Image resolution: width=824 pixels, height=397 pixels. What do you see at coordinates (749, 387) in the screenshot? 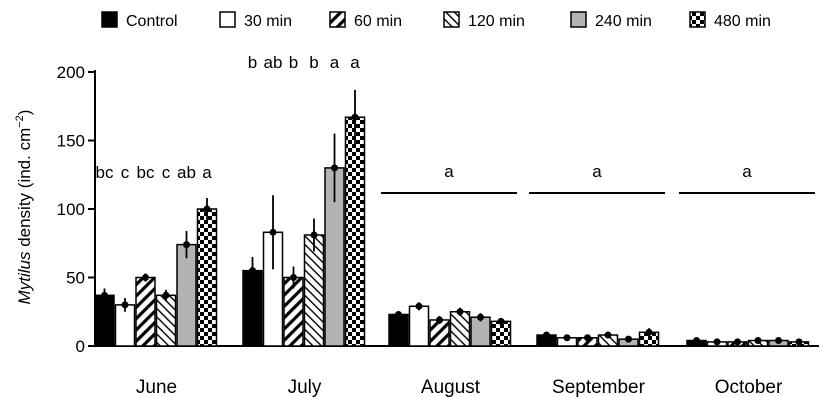
I see `x-category-label-october: October` at bounding box center [749, 387].